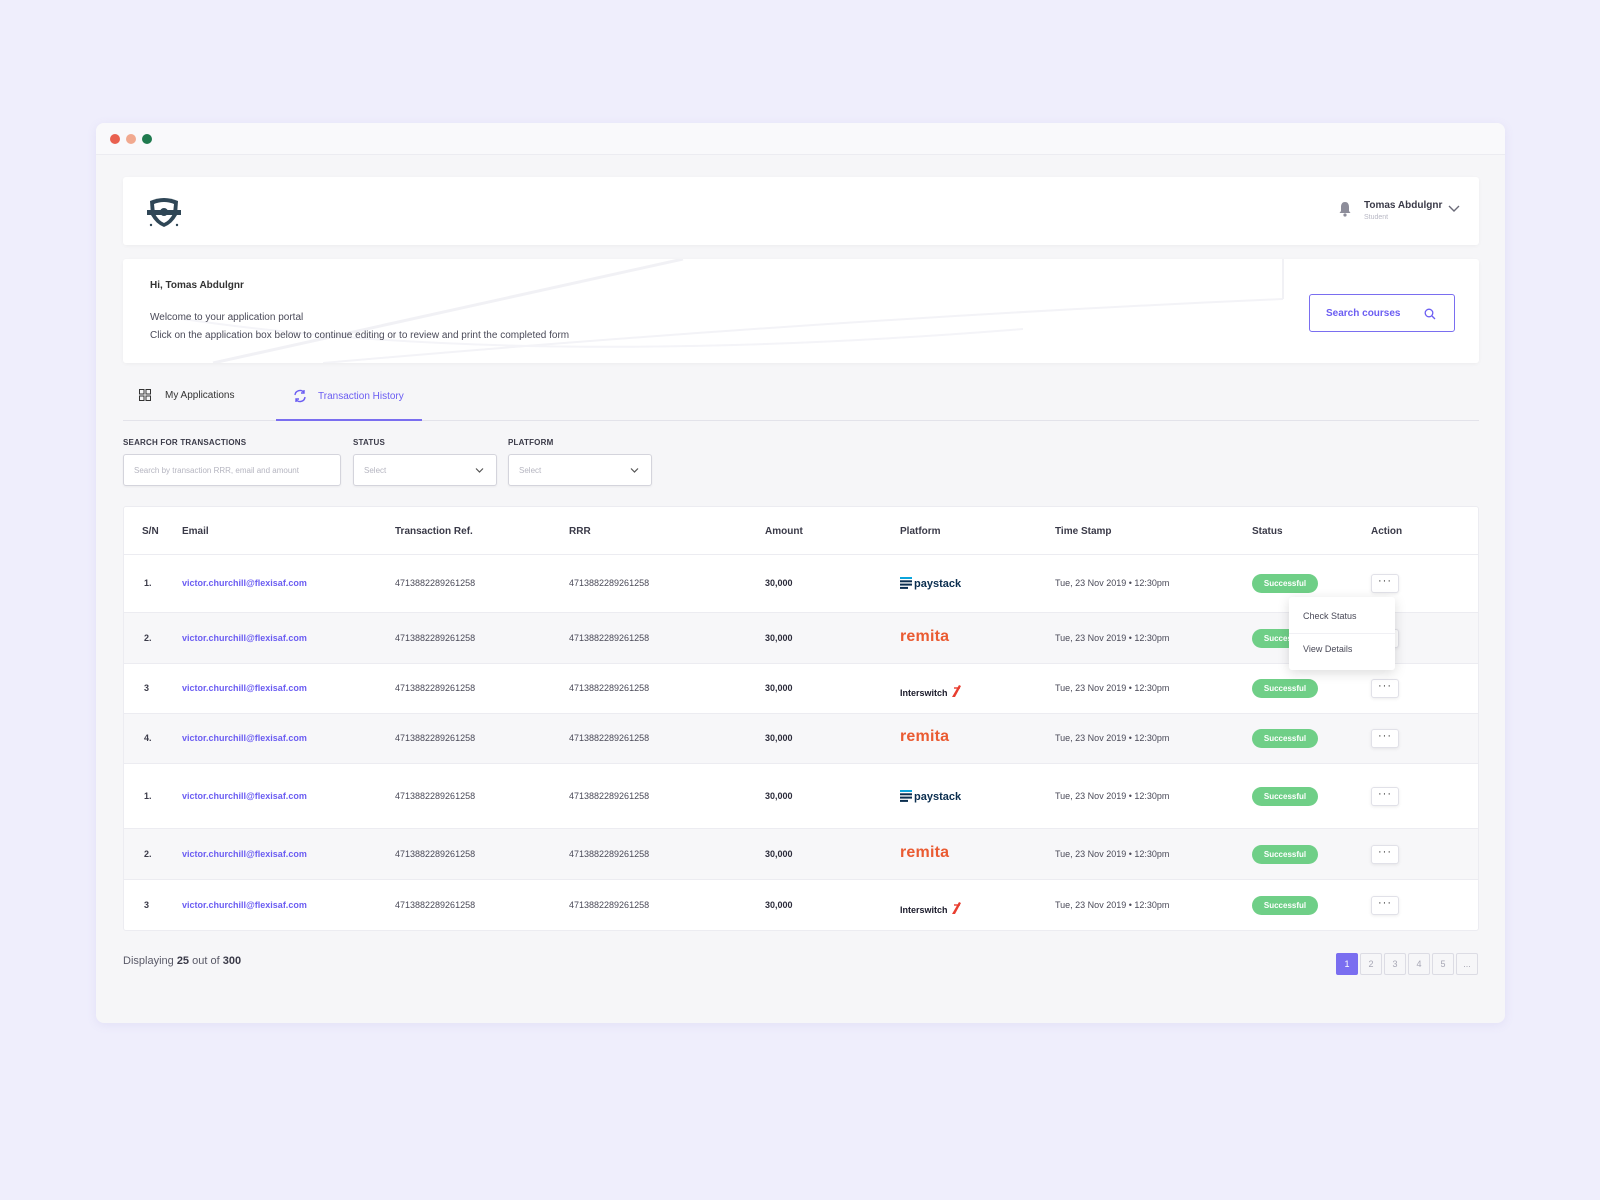 Image resolution: width=1600 pixels, height=1200 pixels. What do you see at coordinates (115, 139) in the screenshot?
I see `close-window-button` at bounding box center [115, 139].